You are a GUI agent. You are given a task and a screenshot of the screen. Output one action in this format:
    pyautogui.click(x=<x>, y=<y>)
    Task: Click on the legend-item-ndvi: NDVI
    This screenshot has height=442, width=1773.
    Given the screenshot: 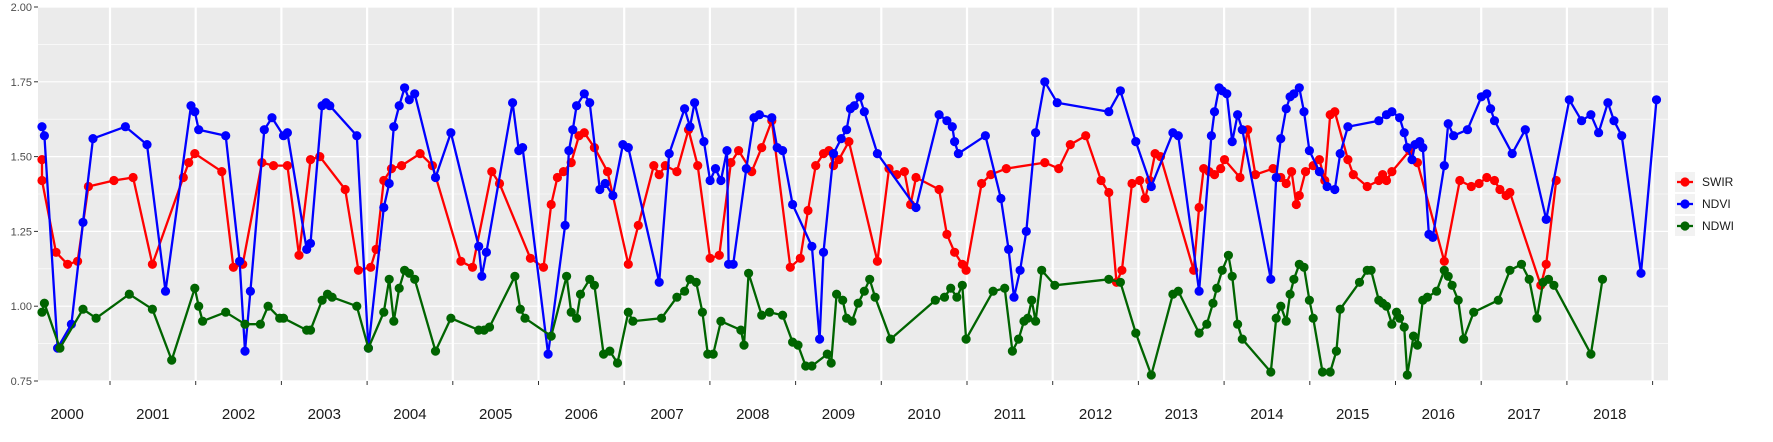 What is the action you would take?
    pyautogui.click(x=1703, y=204)
    